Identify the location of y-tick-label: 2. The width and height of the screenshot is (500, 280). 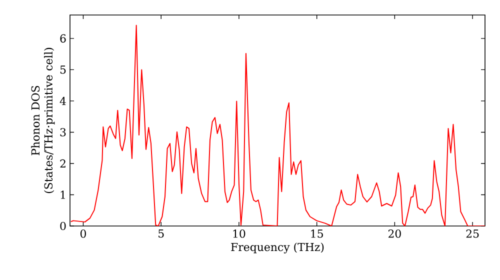
(63, 163).